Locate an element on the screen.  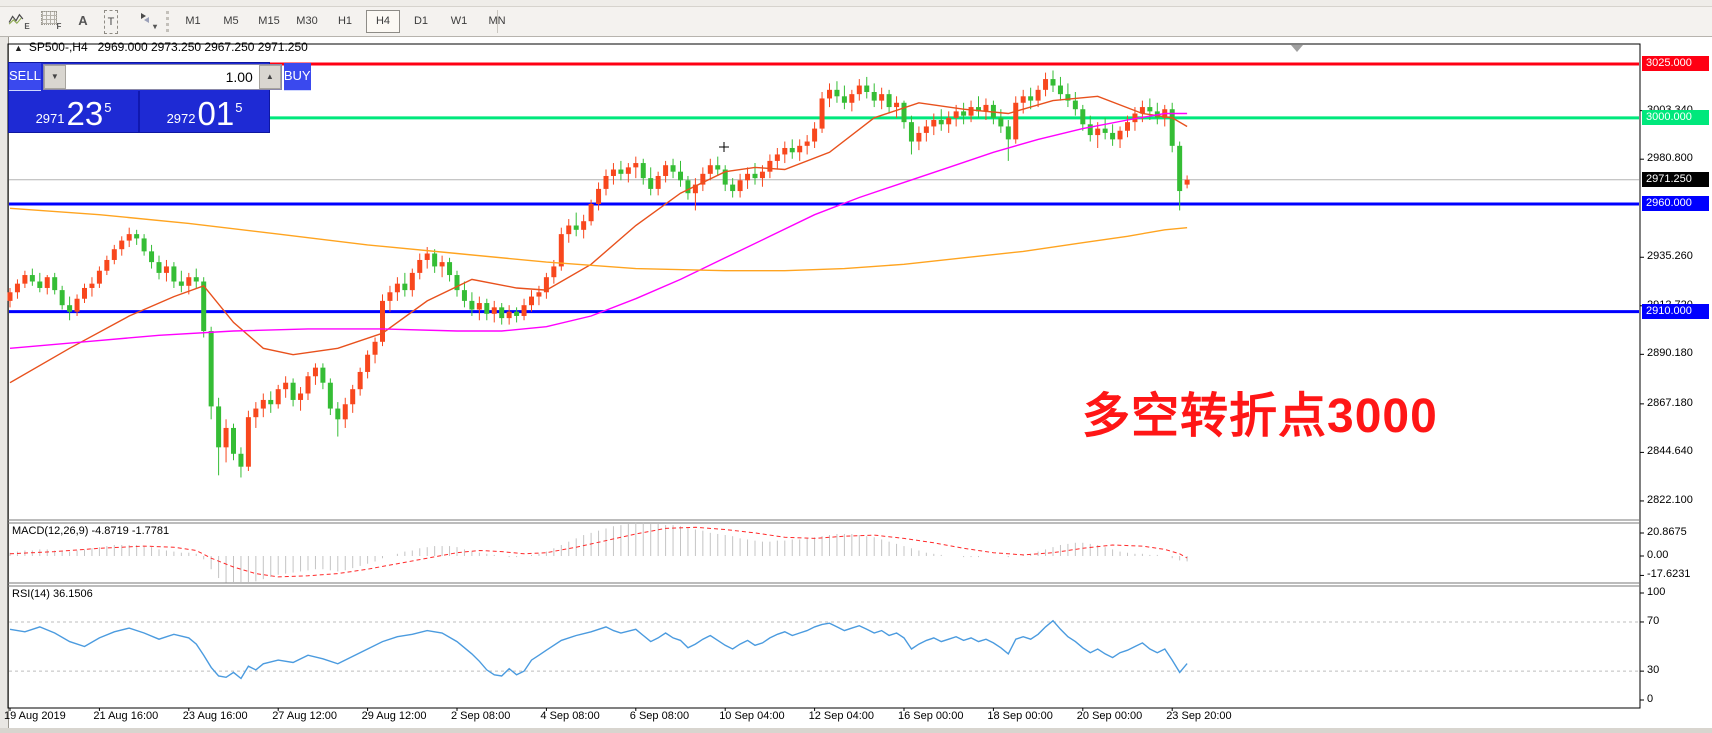
time-tick-label: 4 Sep 08:00 is located at coordinates (570, 716).